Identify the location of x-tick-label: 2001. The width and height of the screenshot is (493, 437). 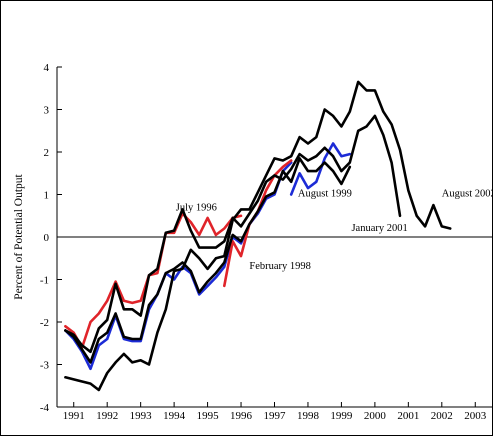
(408, 416).